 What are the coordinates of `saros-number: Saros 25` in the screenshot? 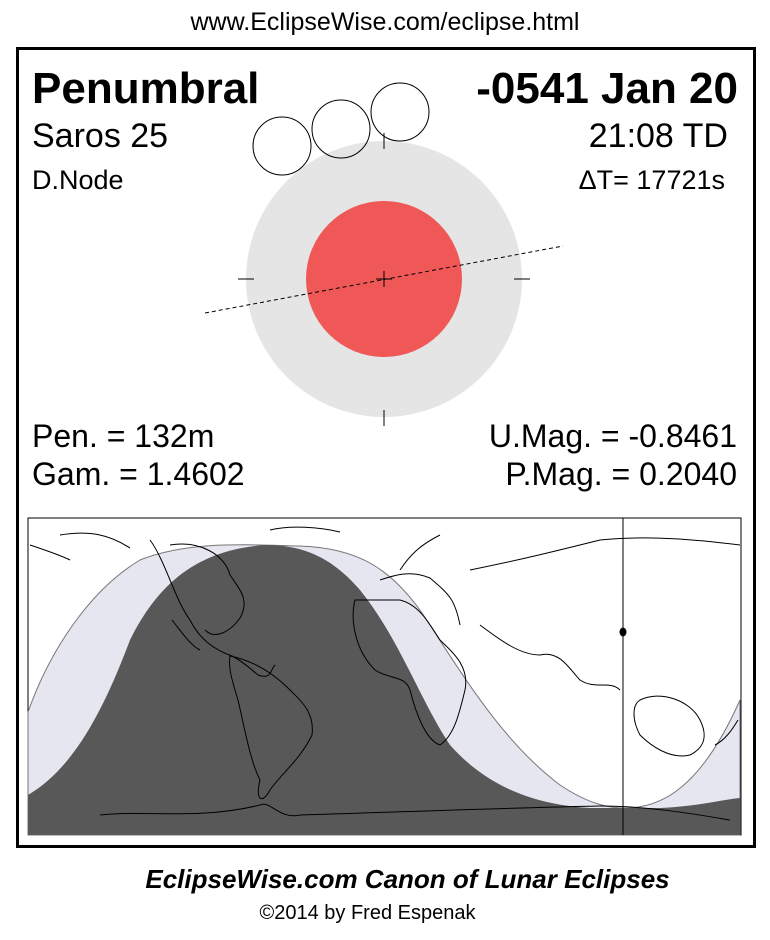 It's located at (100, 136).